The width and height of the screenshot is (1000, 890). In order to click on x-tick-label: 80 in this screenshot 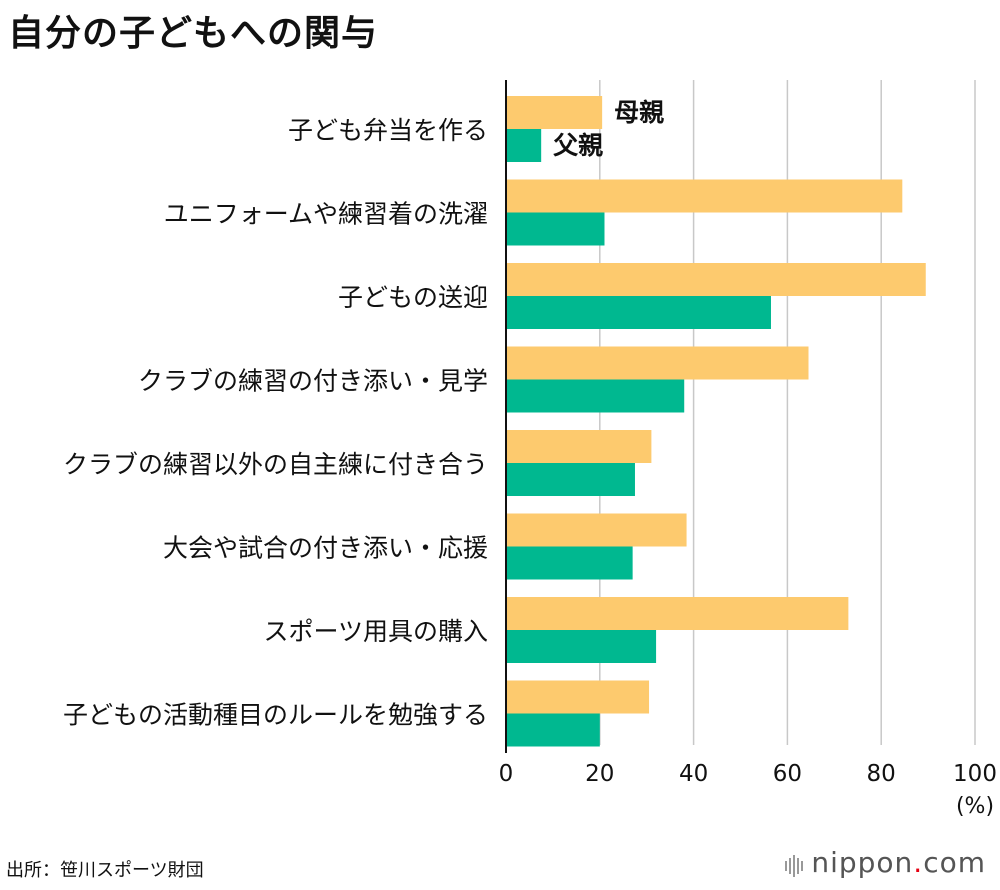, I will do `click(881, 774)`.